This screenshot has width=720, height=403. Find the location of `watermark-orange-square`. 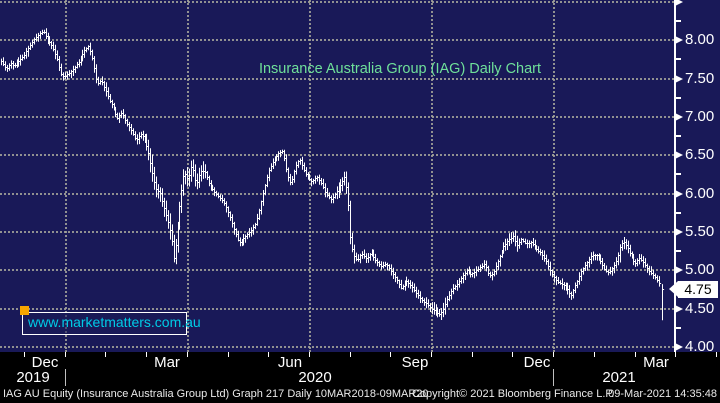

watermark-orange-square is located at coordinates (24, 310).